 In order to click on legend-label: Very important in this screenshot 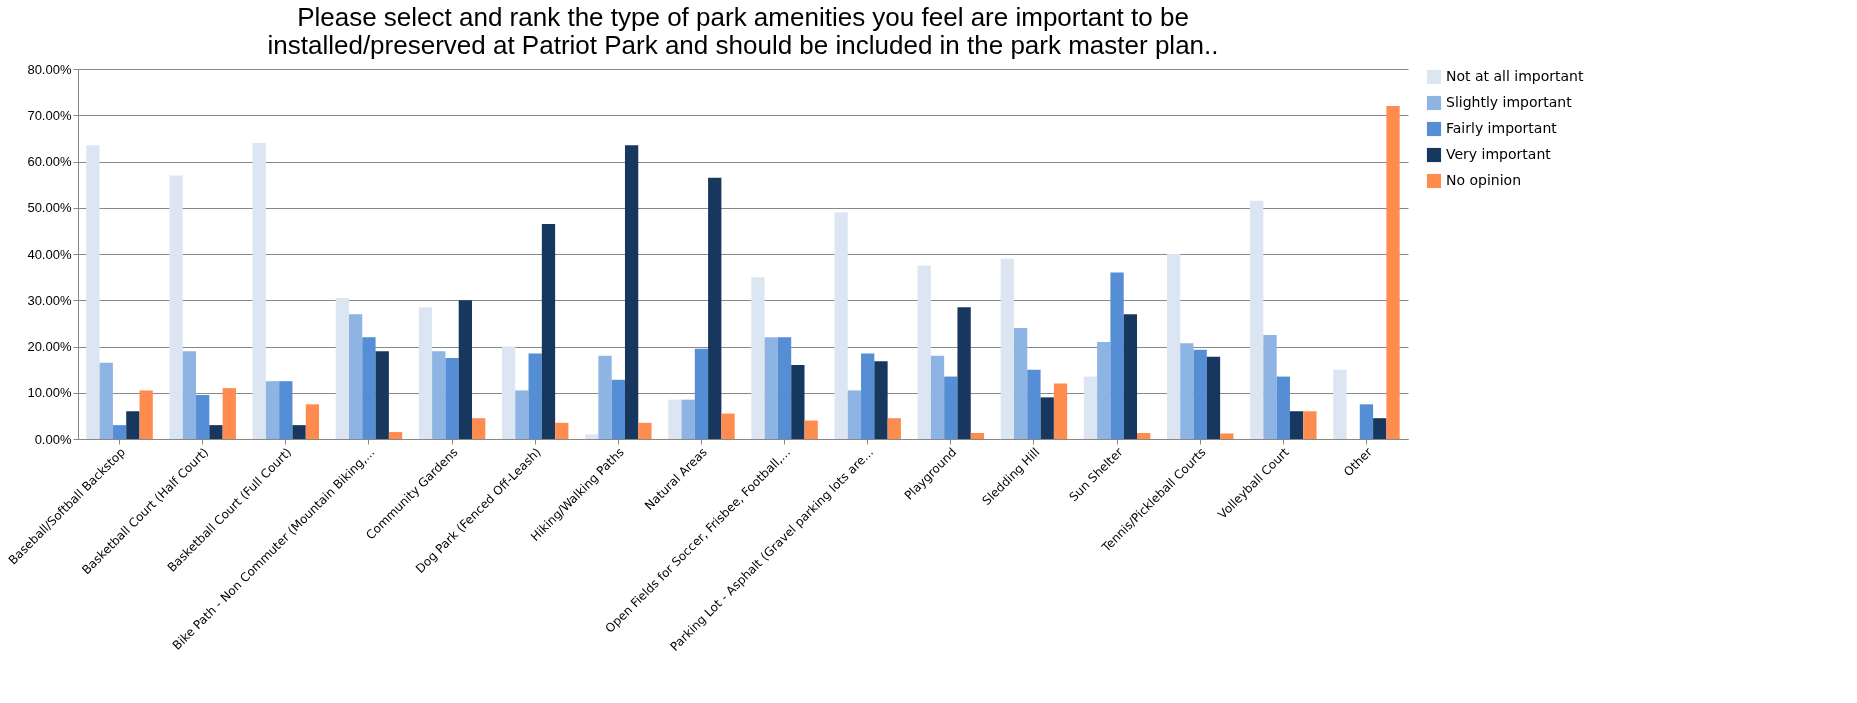, I will do `click(1499, 154)`.